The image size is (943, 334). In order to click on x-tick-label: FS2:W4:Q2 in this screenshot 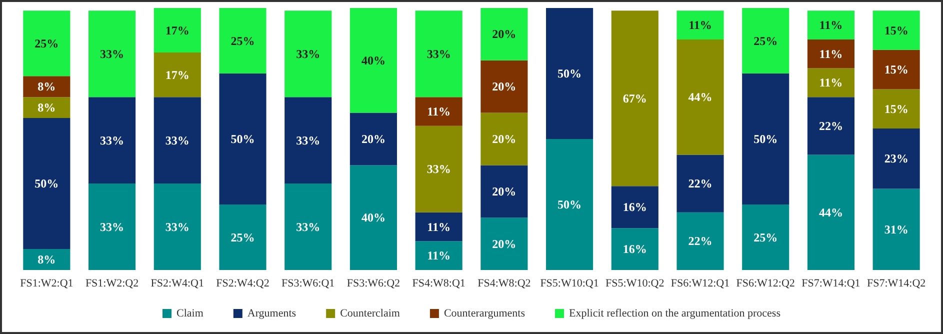, I will do `click(243, 284)`.